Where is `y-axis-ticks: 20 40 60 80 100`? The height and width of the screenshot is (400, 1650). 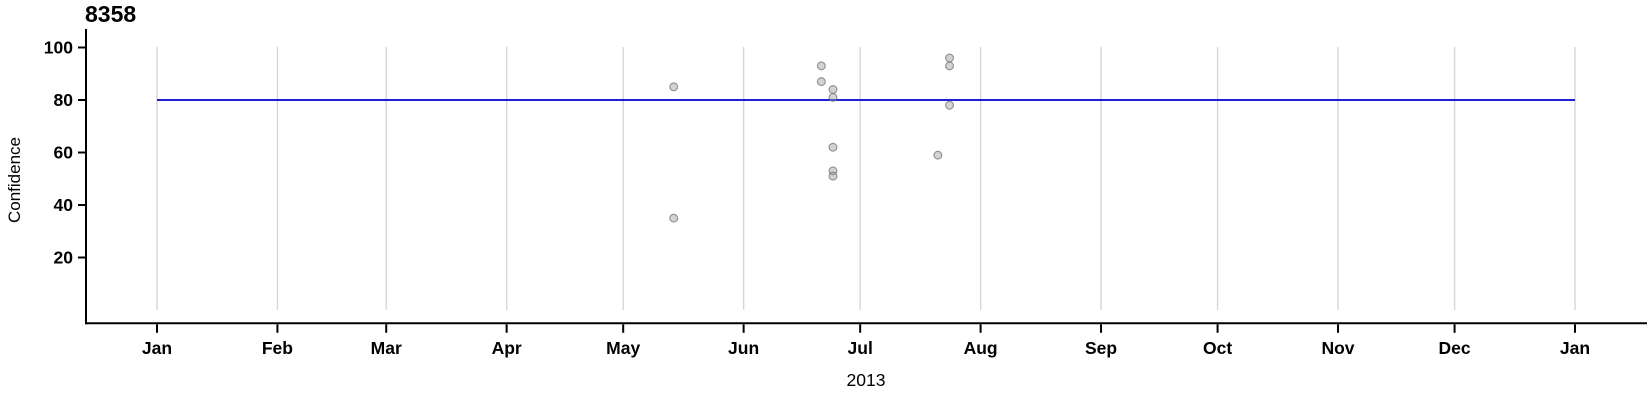
y-axis-ticks: 20 40 60 80 100 is located at coordinates (65, 153).